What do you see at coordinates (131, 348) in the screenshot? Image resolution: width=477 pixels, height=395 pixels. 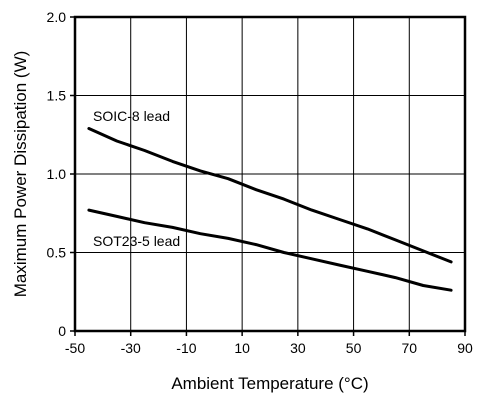 I see `x-tick-label: -30` at bounding box center [131, 348].